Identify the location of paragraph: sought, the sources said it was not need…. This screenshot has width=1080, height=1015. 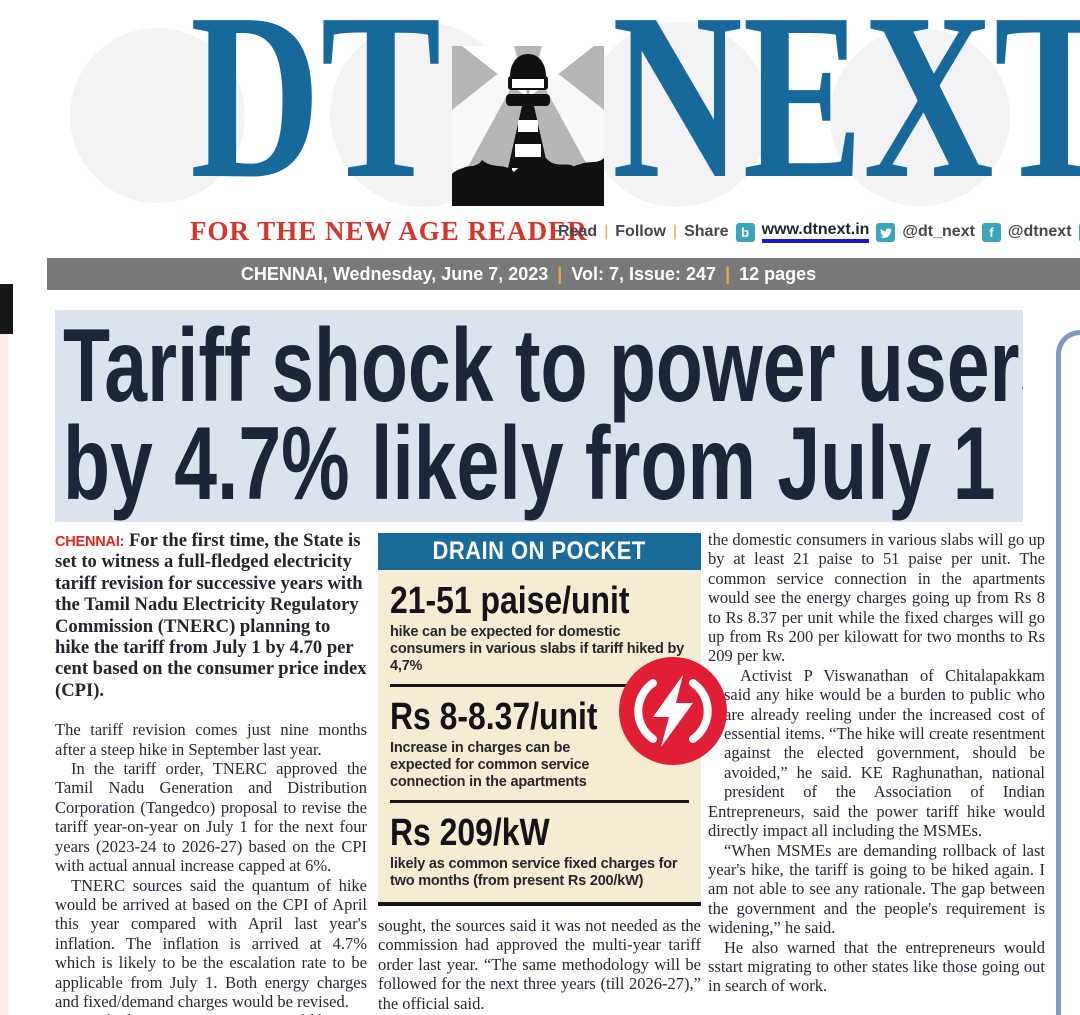
(539, 964).